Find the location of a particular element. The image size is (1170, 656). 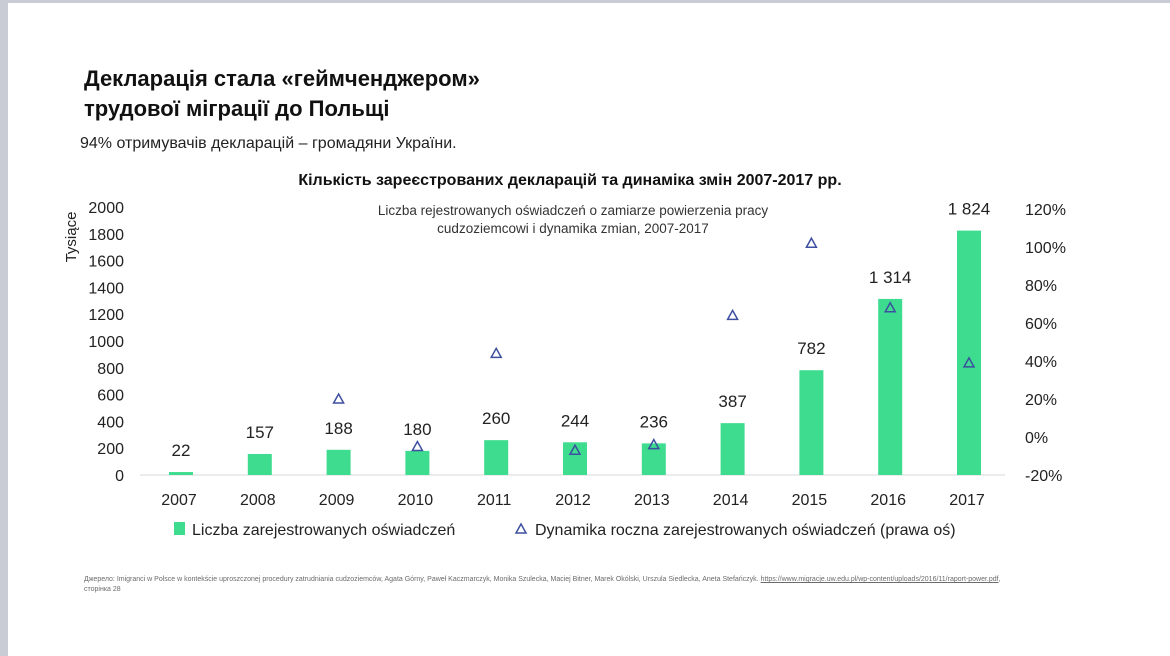

x-tick-label: 2008 is located at coordinates (258, 500).